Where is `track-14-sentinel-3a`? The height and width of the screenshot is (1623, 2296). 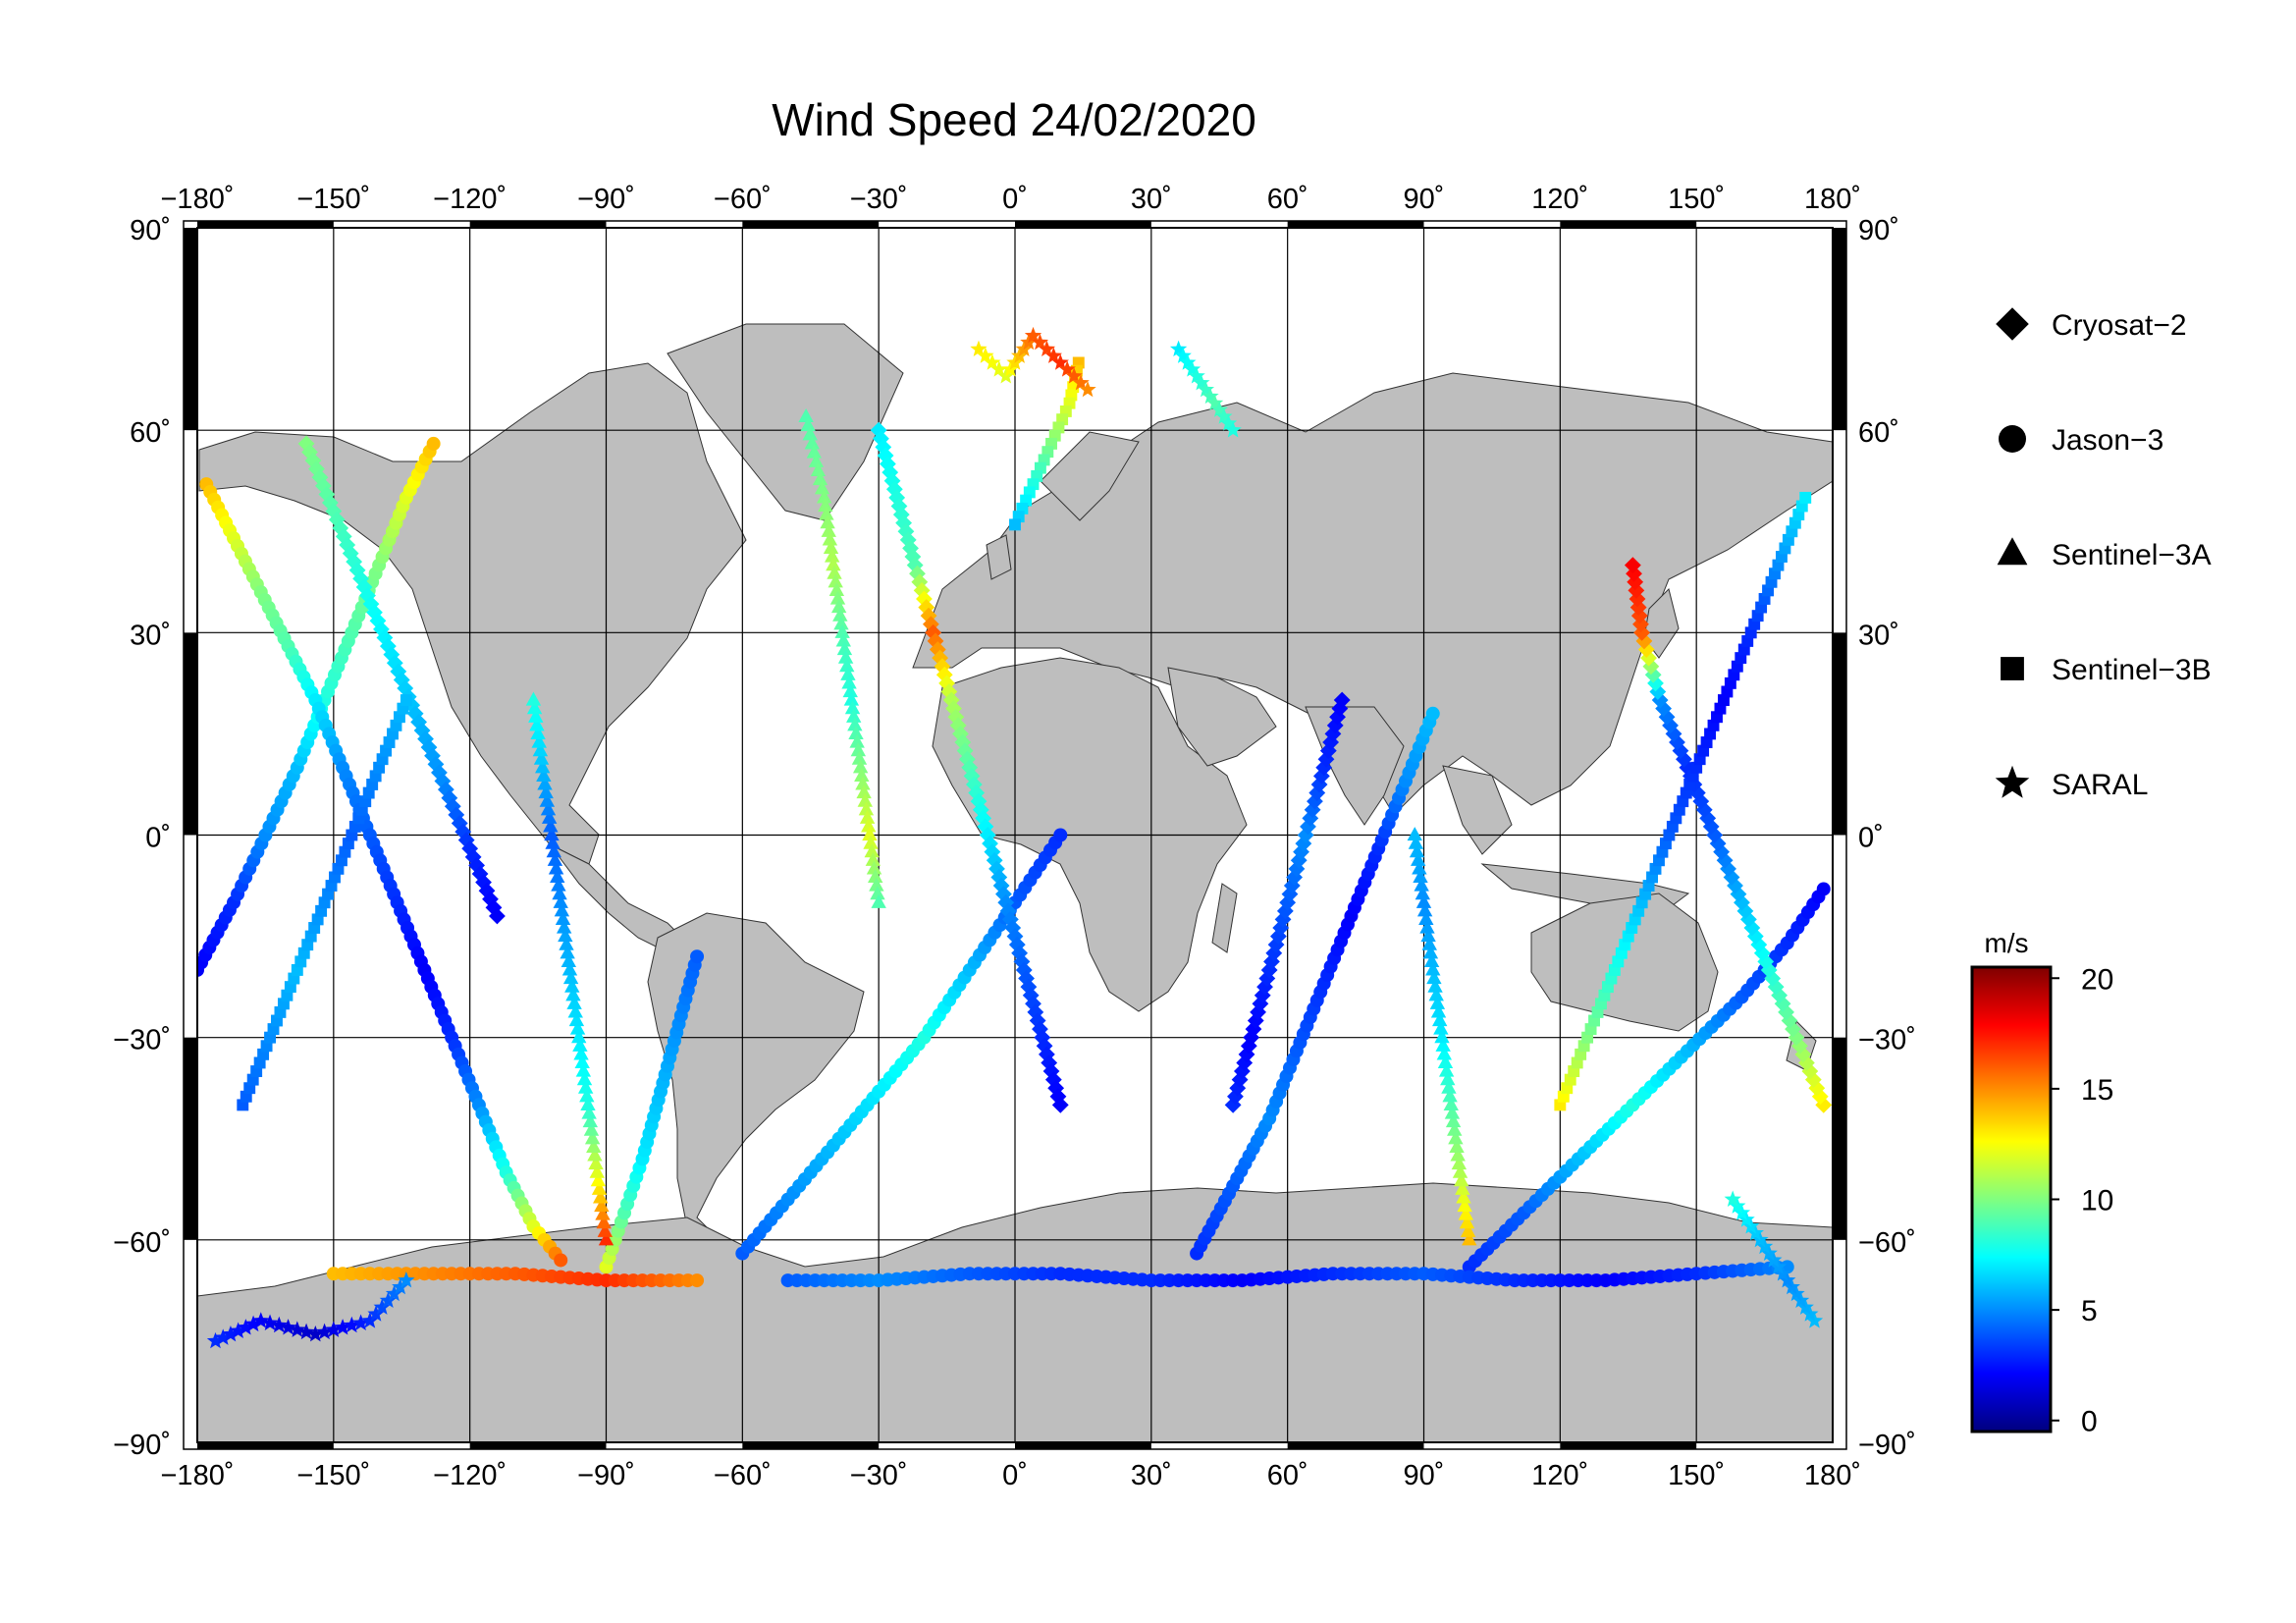
track-14-sentinel-3a is located at coordinates (1442, 1036).